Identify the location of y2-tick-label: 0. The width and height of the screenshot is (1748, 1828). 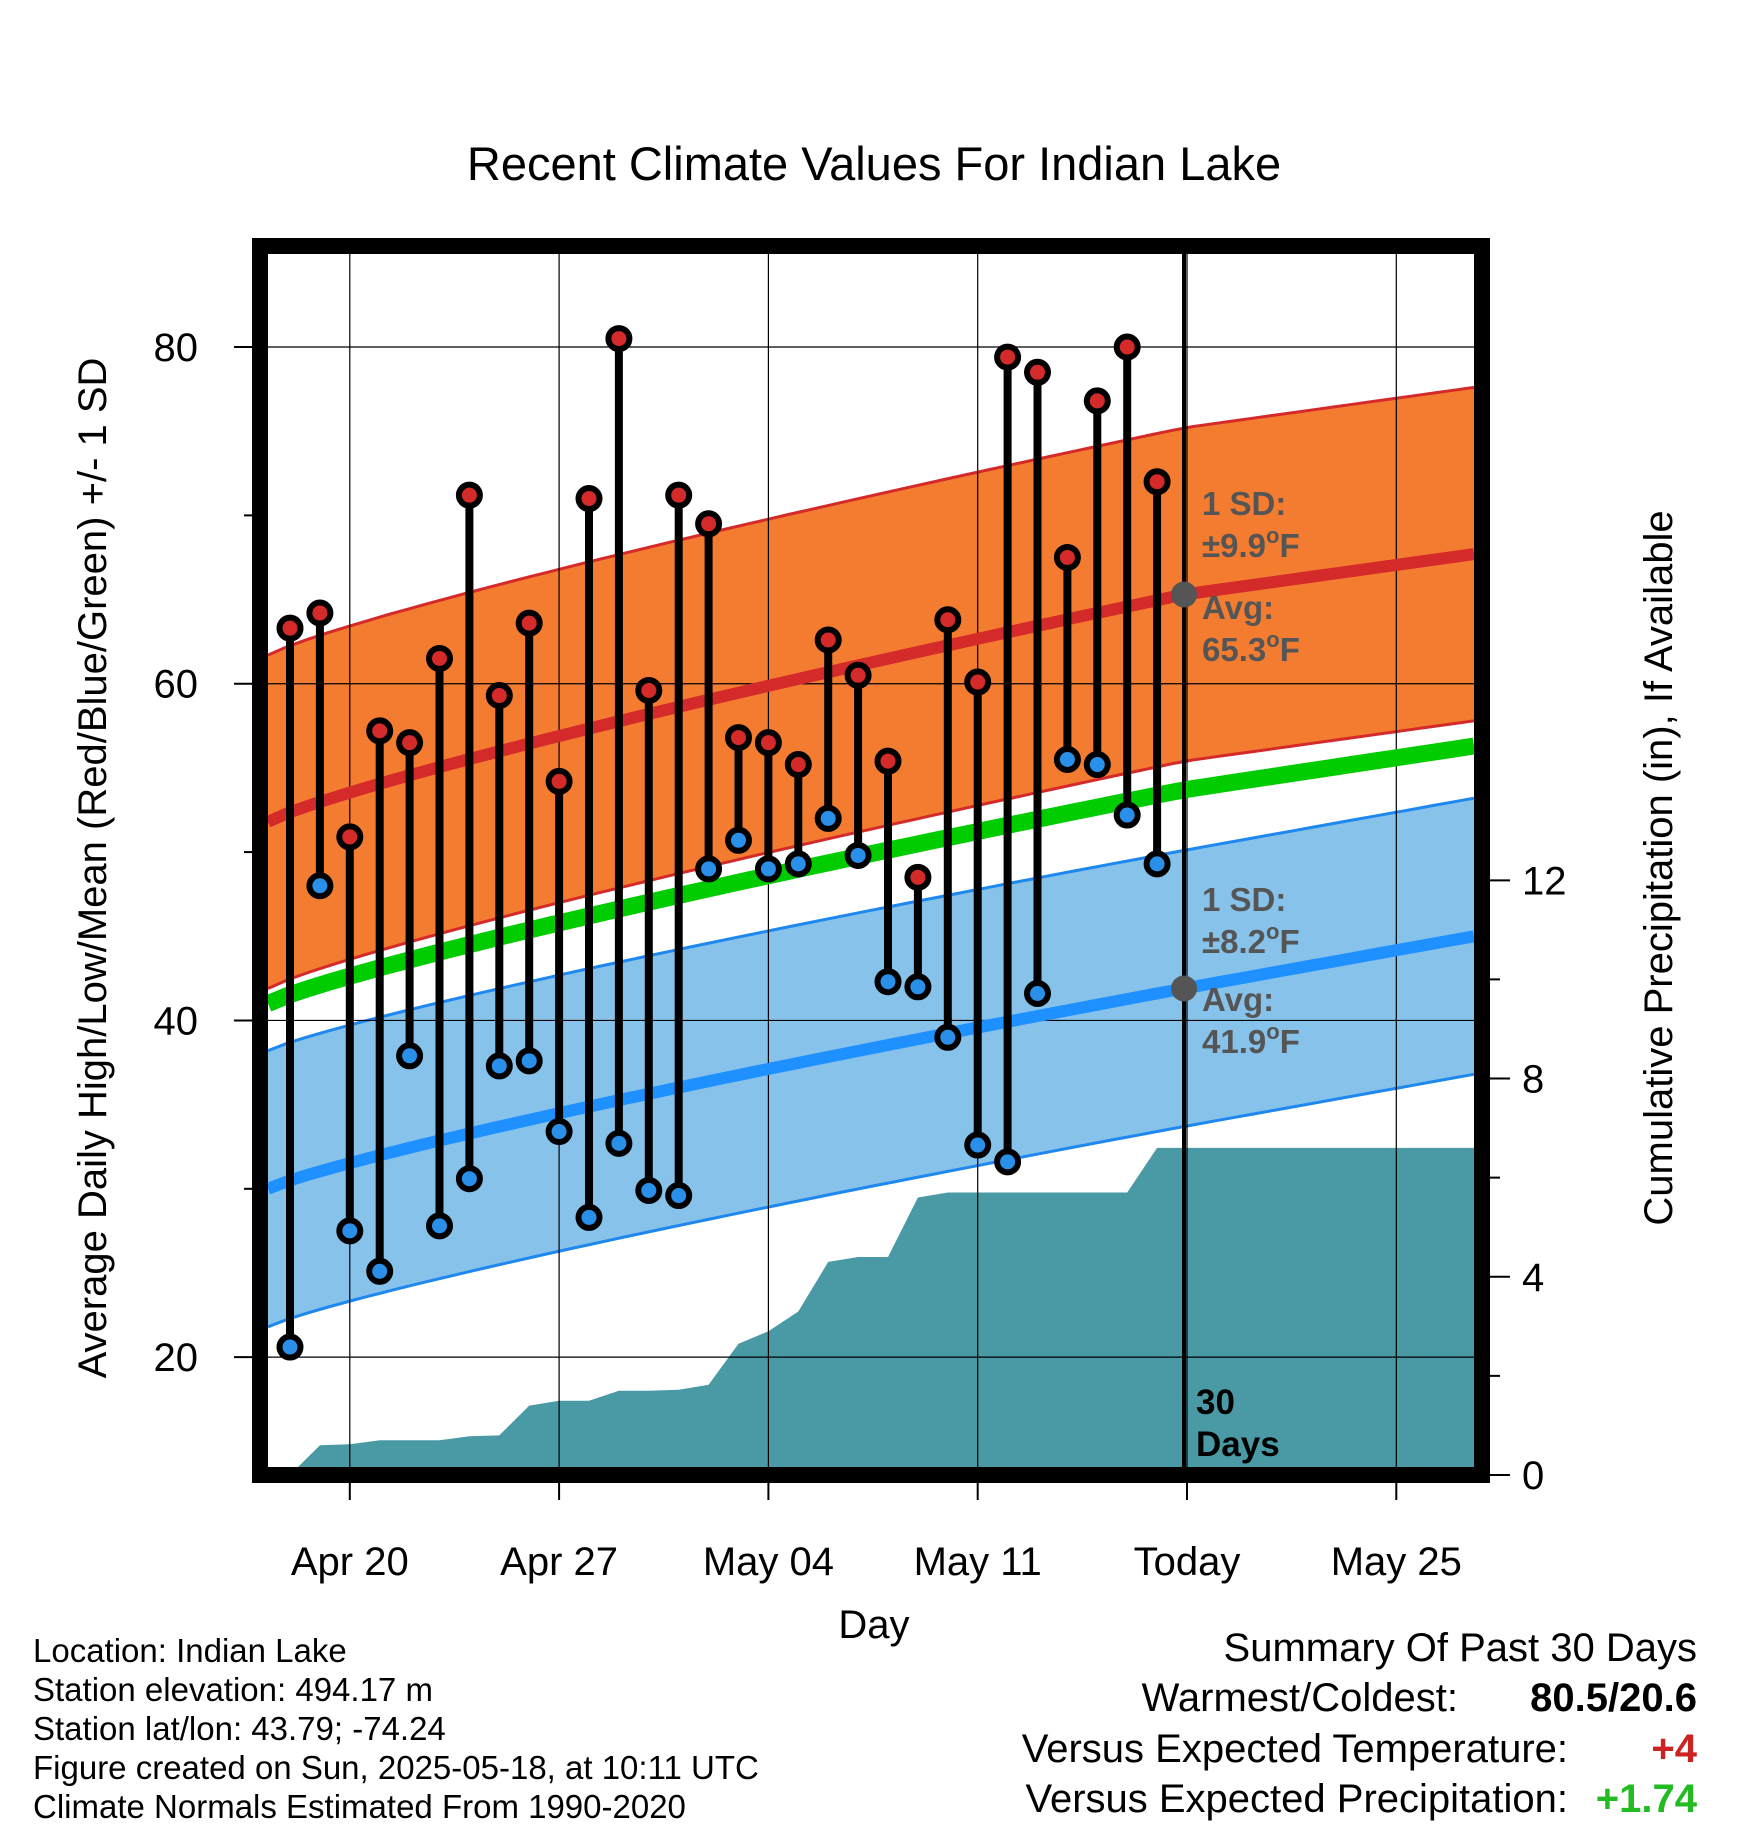
(1533, 1476).